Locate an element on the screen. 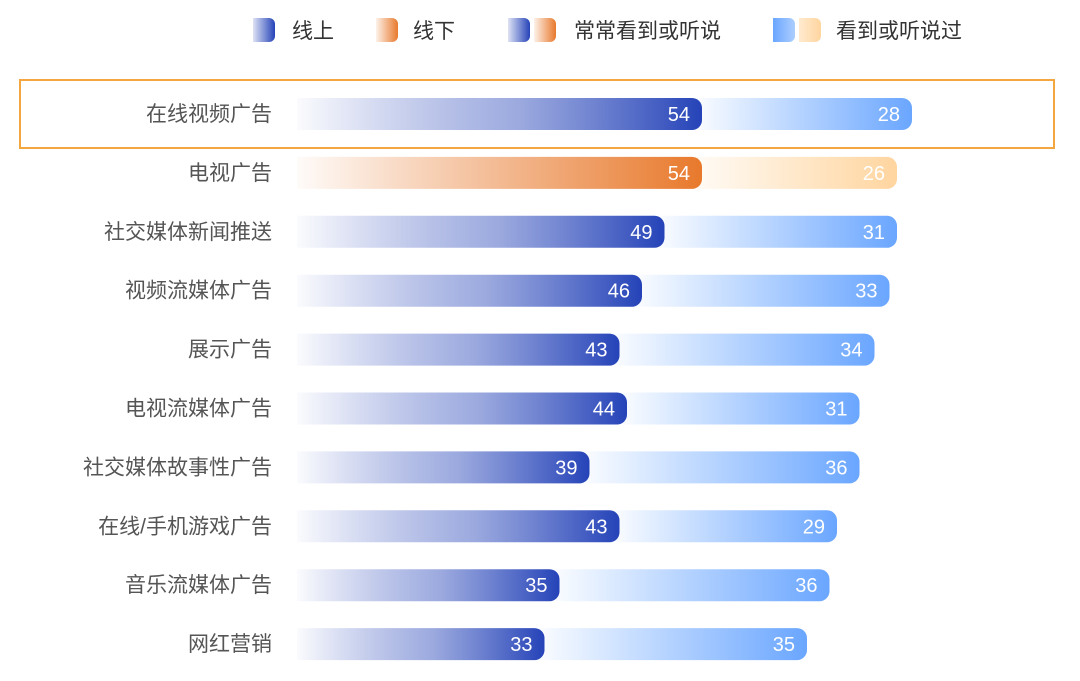 The image size is (1080, 681). legend: 线上 线下 常常看到或听说 看到或听说过 is located at coordinates (607, 30).